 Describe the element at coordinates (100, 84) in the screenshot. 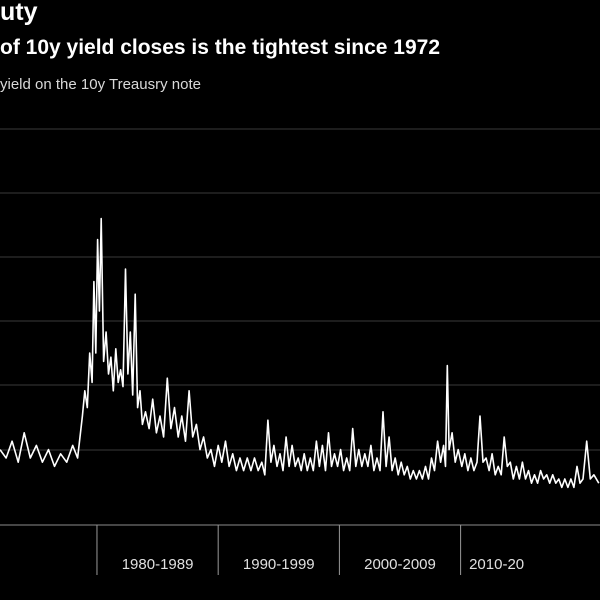

I see `chart-note: yield on the 10y Treausry note` at that location.